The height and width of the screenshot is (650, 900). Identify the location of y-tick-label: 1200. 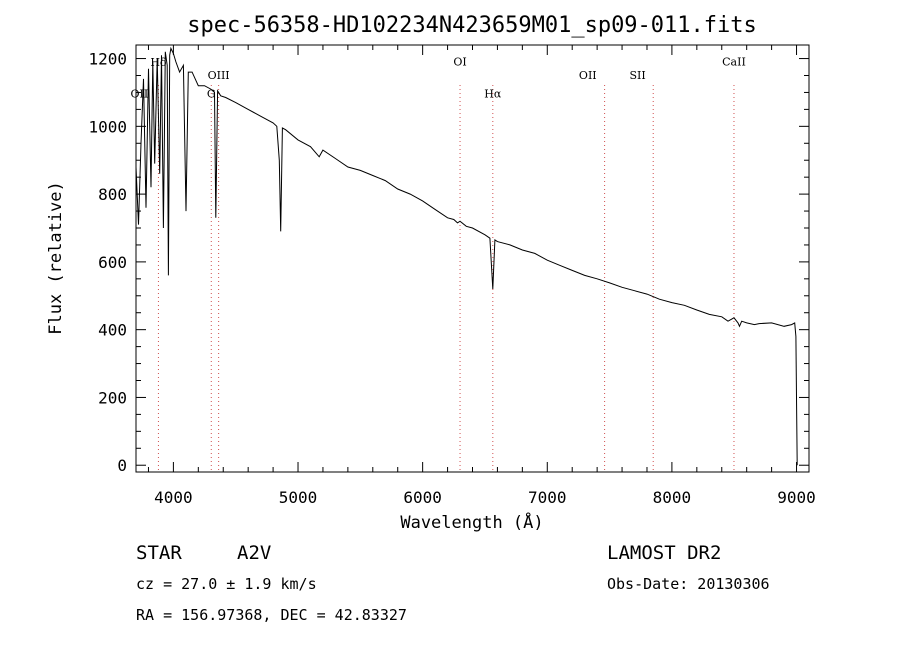
(107, 59).